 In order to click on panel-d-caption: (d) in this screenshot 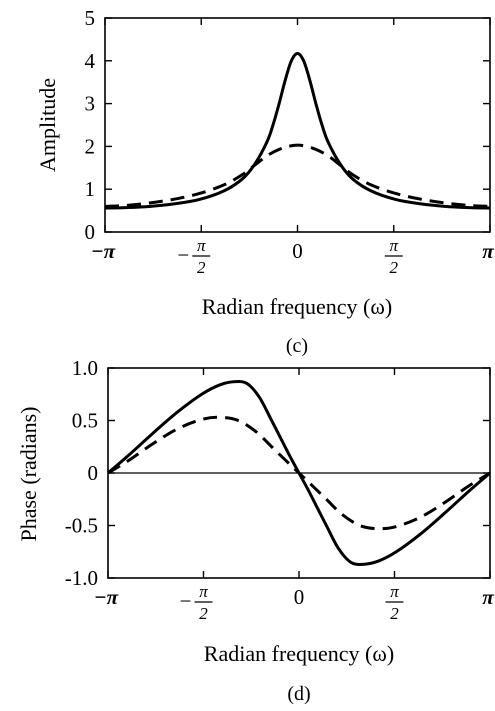, I will do `click(298, 694)`.